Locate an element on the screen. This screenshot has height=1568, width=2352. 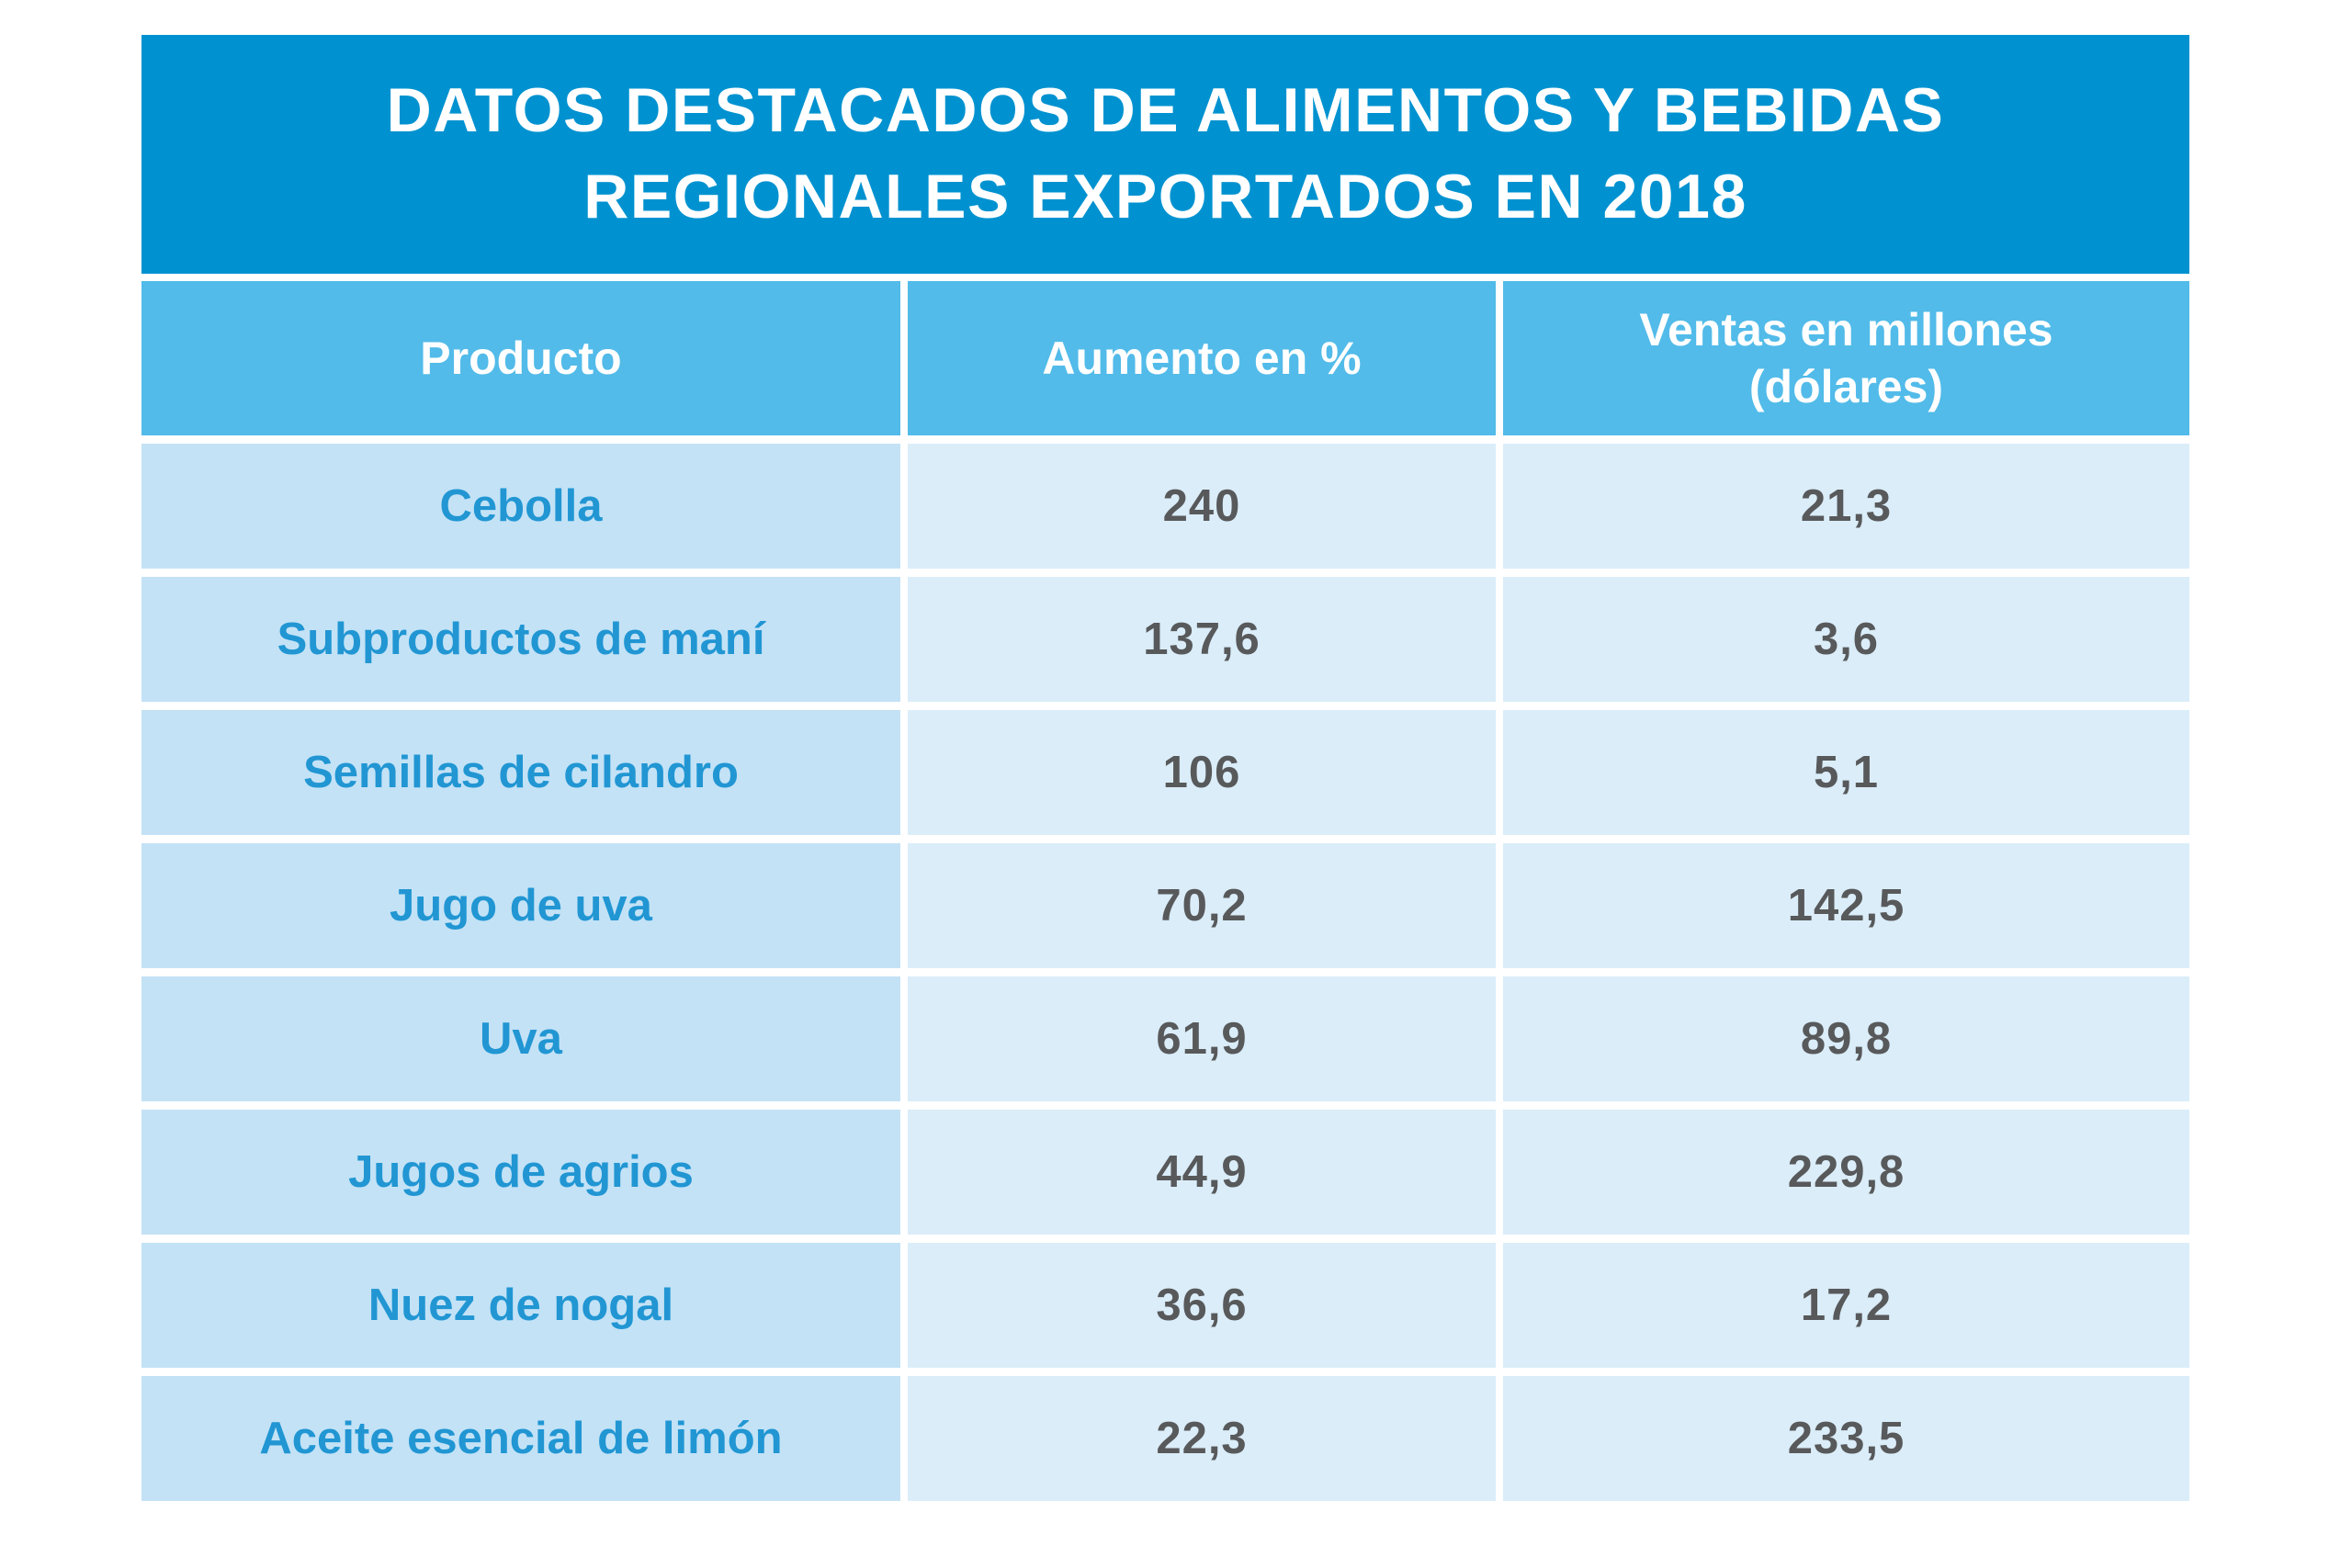
product-cell: Jugo de uva is located at coordinates (521, 906).